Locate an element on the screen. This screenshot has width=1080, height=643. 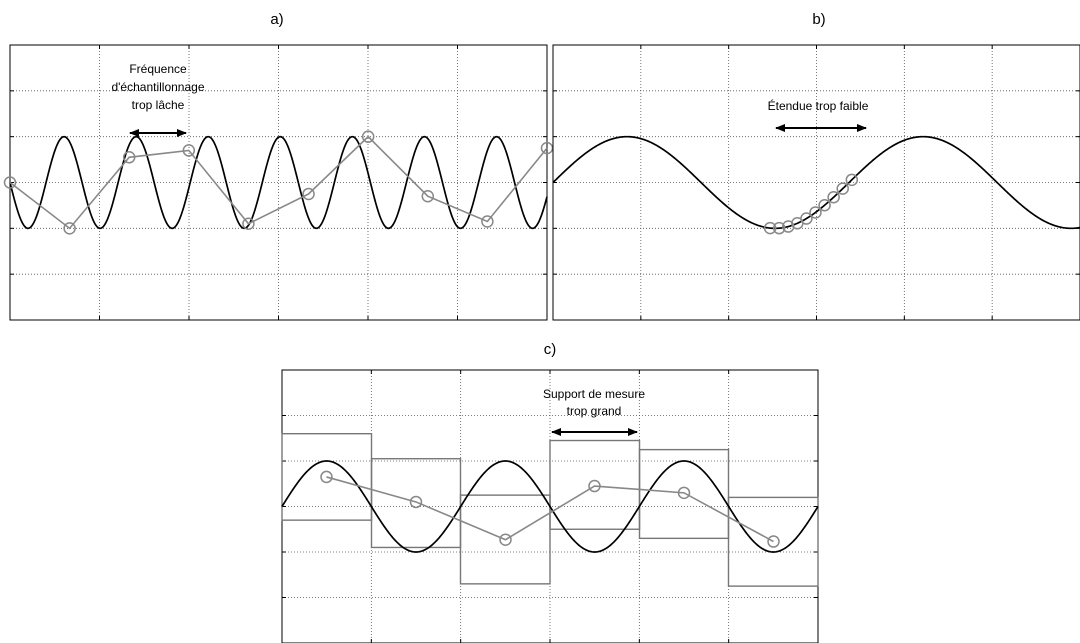
plot-c-signal-curve is located at coordinates (550, 506).